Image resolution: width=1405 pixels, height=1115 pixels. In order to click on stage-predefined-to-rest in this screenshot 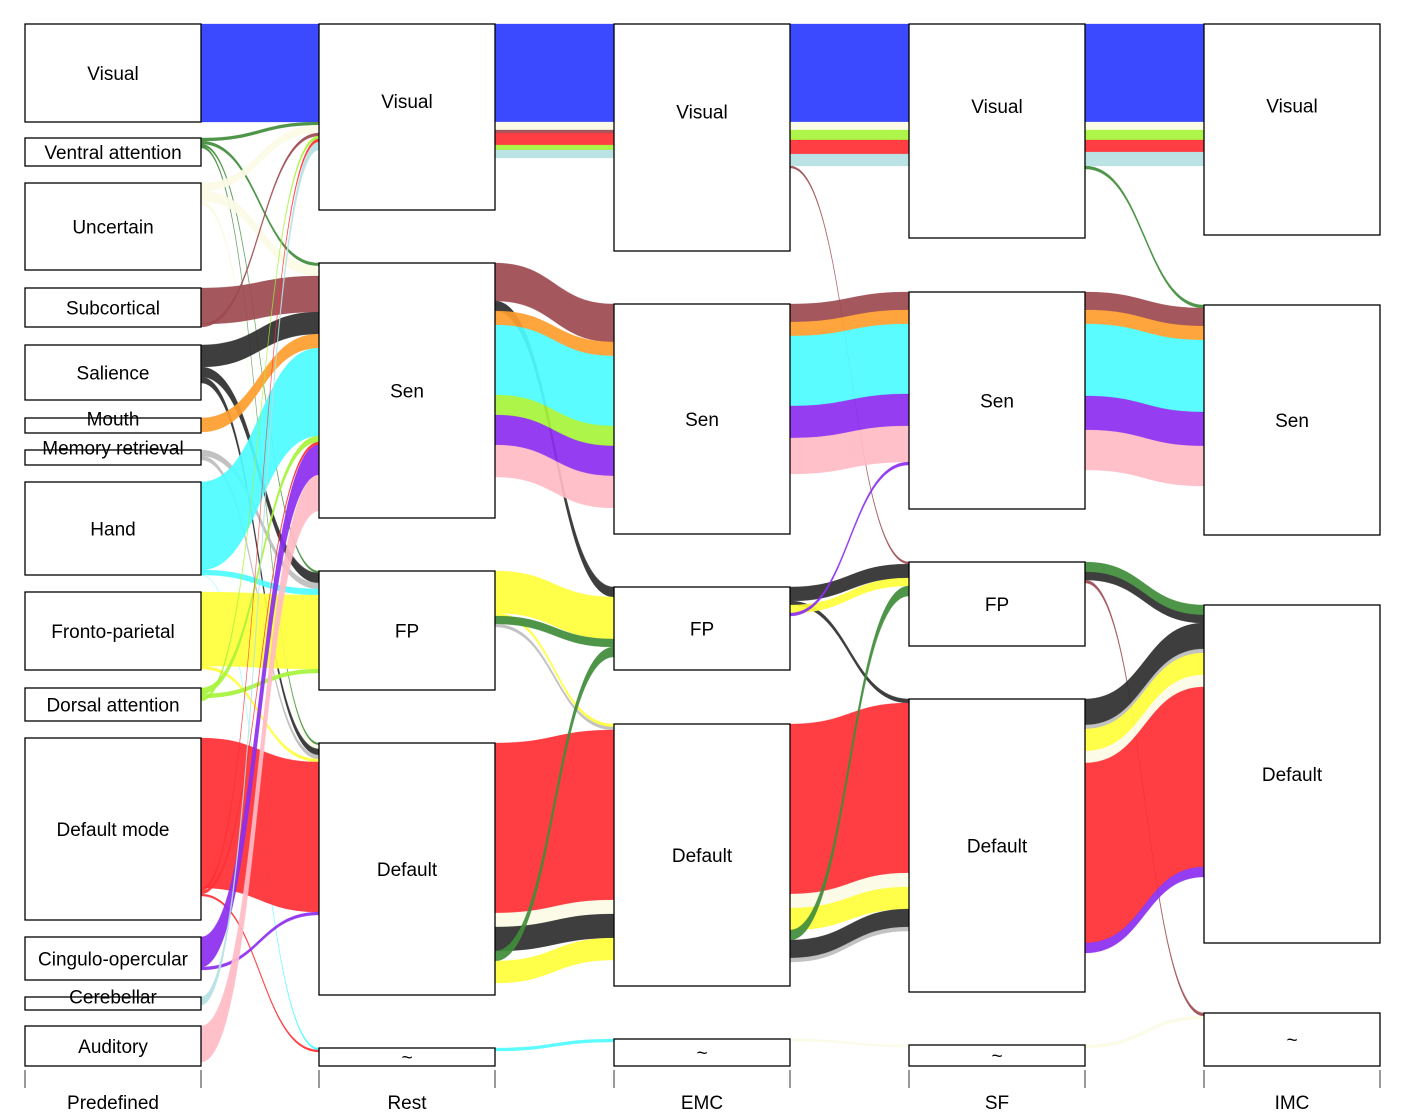, I will do `click(260, 543)`.